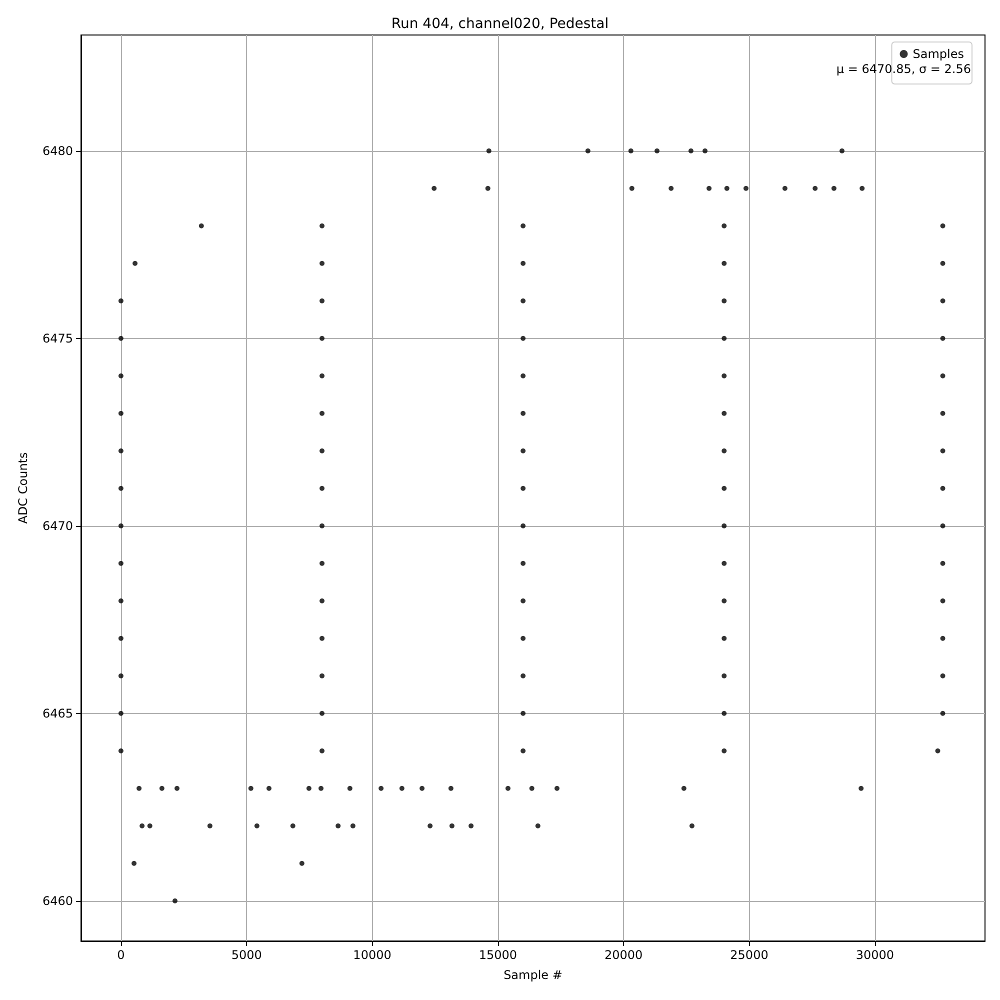 The image size is (1000, 1000). I want to click on chart-title: Run 404, channel020, Pedestal, so click(500, 24).